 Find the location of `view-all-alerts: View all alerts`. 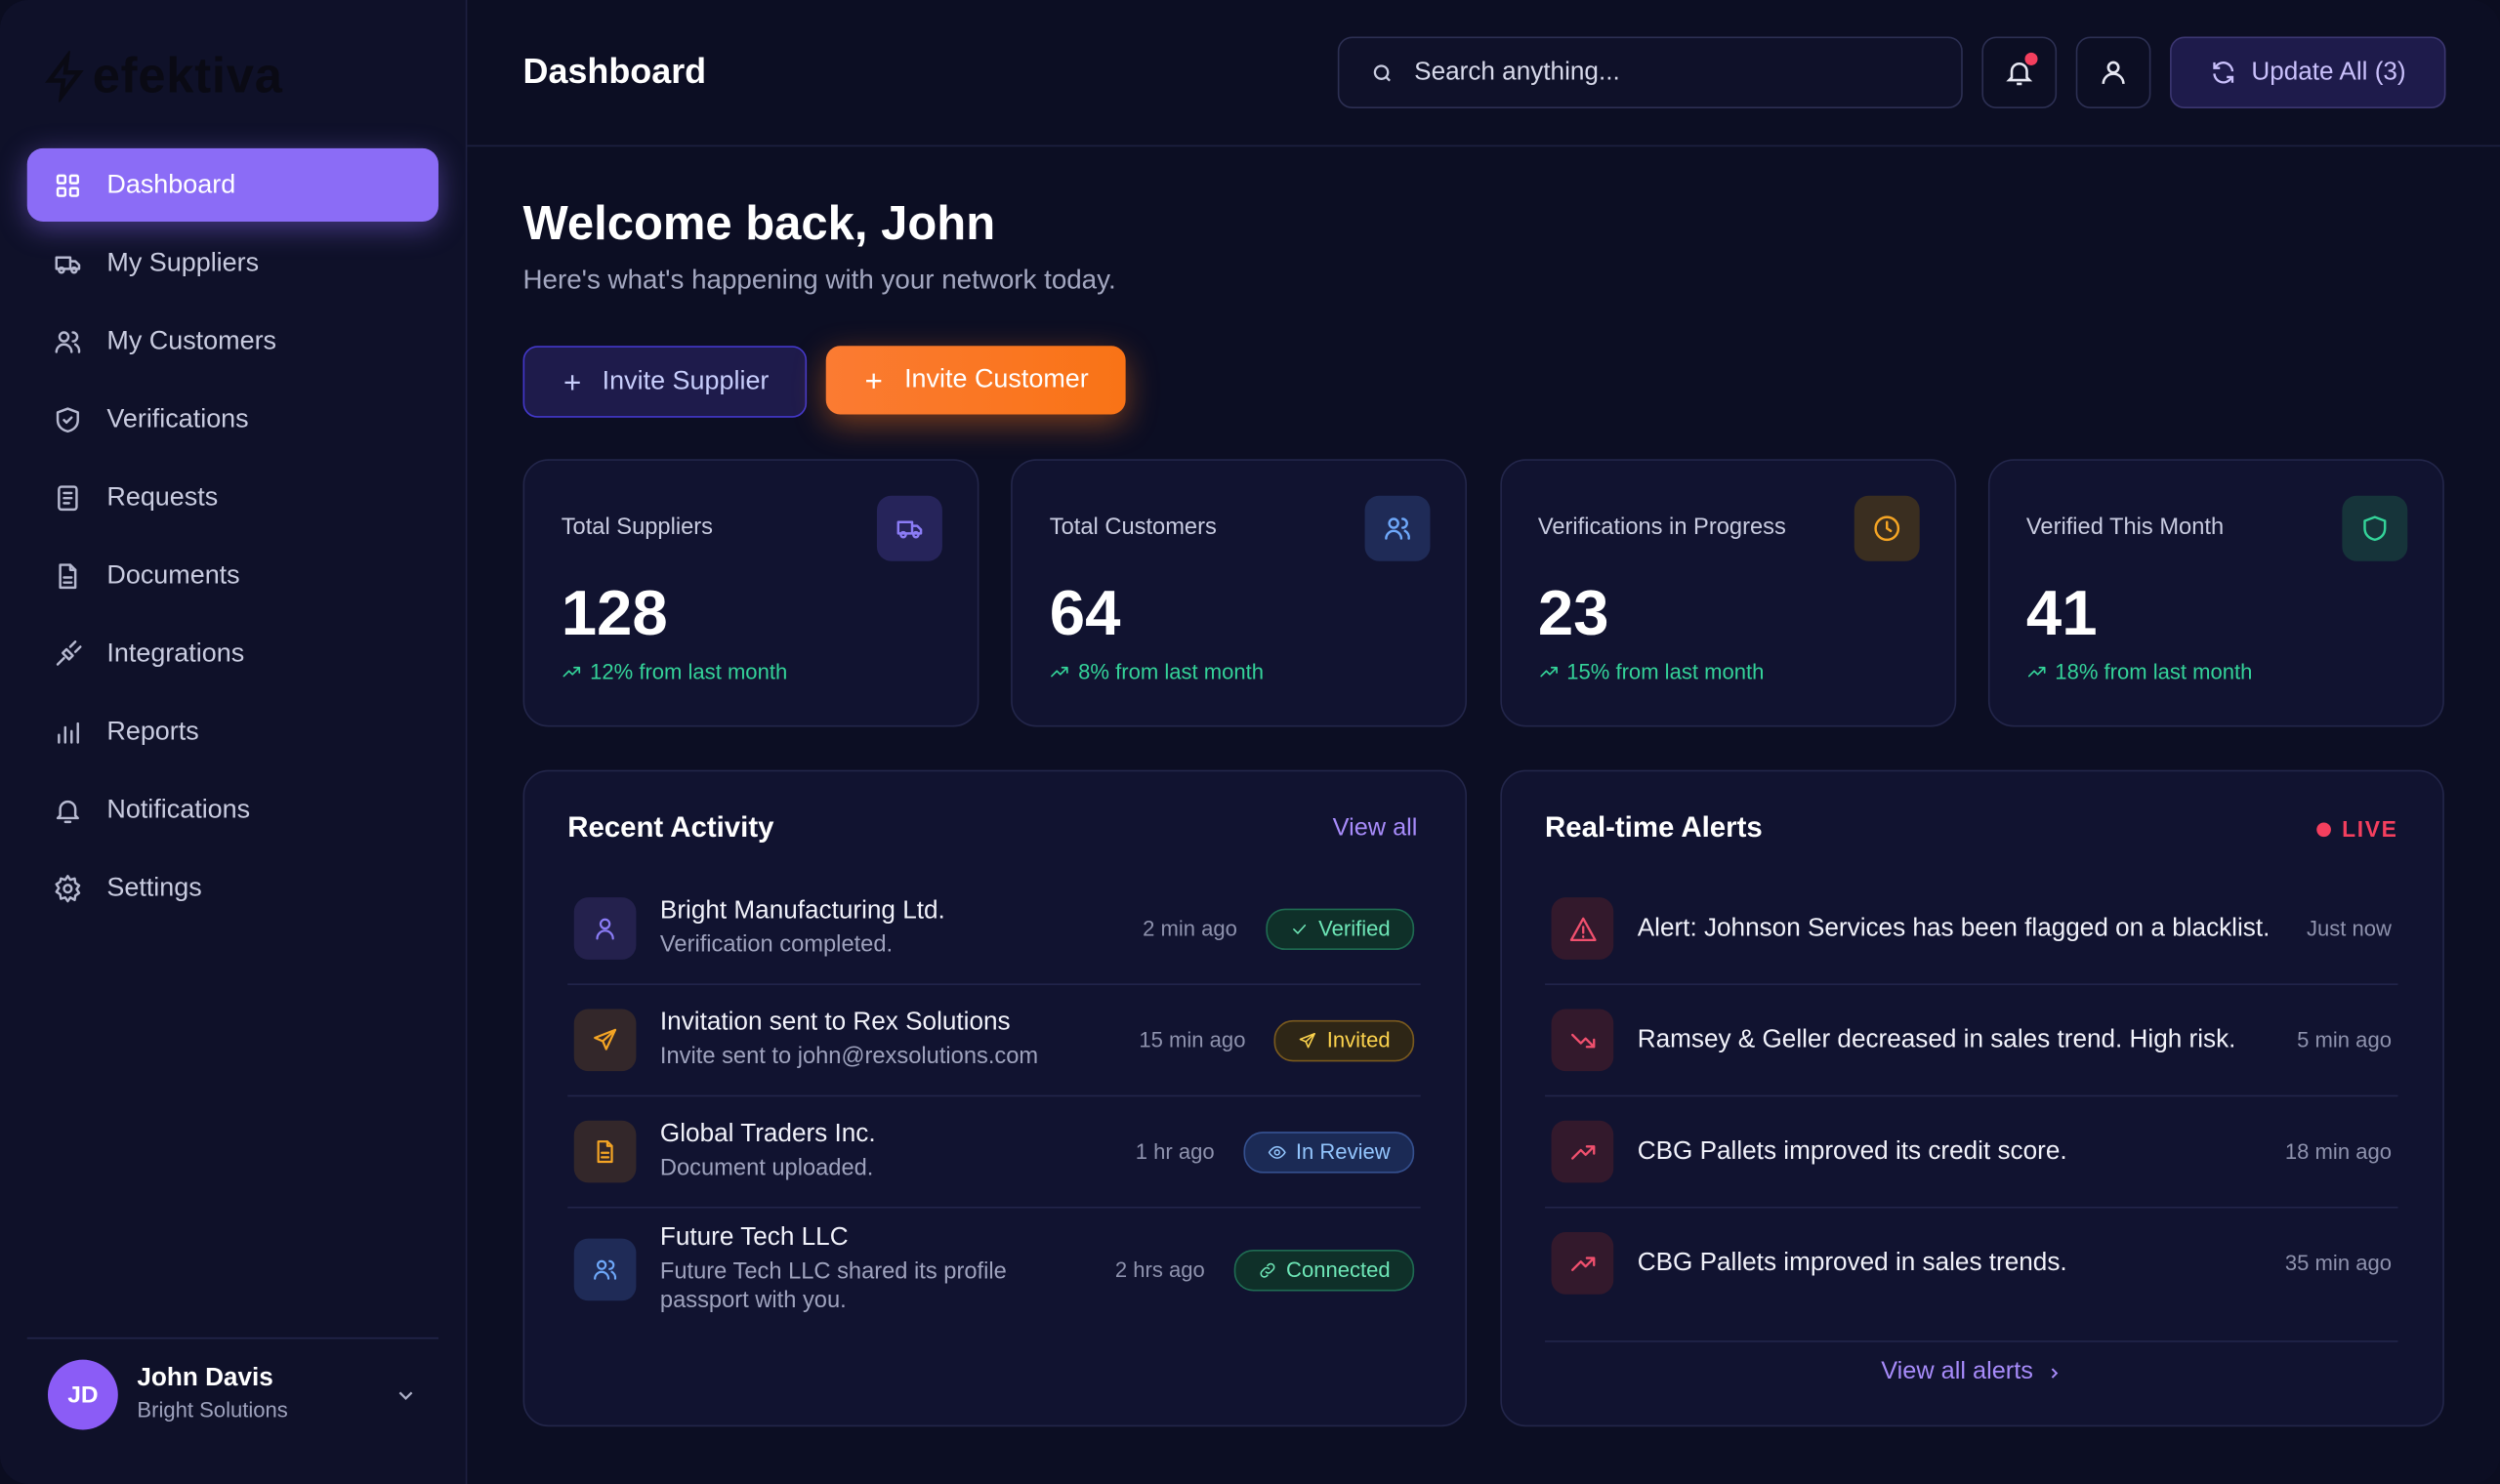

view-all-alerts: View all alerts is located at coordinates (1972, 1372).